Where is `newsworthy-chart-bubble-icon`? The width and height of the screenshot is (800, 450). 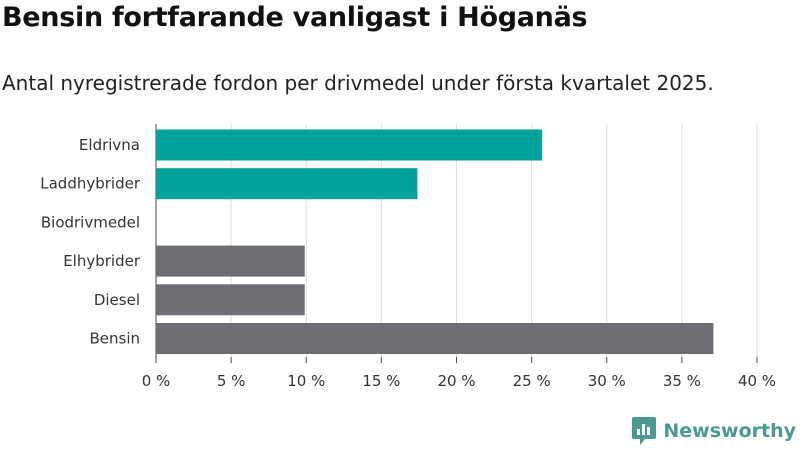
newsworthy-chart-bubble-icon is located at coordinates (644, 431).